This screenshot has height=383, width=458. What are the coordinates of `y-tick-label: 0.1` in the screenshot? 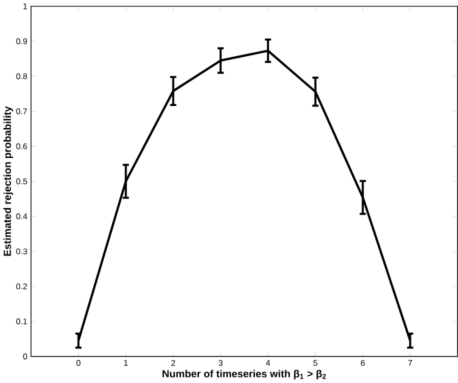 It's located at (22, 321).